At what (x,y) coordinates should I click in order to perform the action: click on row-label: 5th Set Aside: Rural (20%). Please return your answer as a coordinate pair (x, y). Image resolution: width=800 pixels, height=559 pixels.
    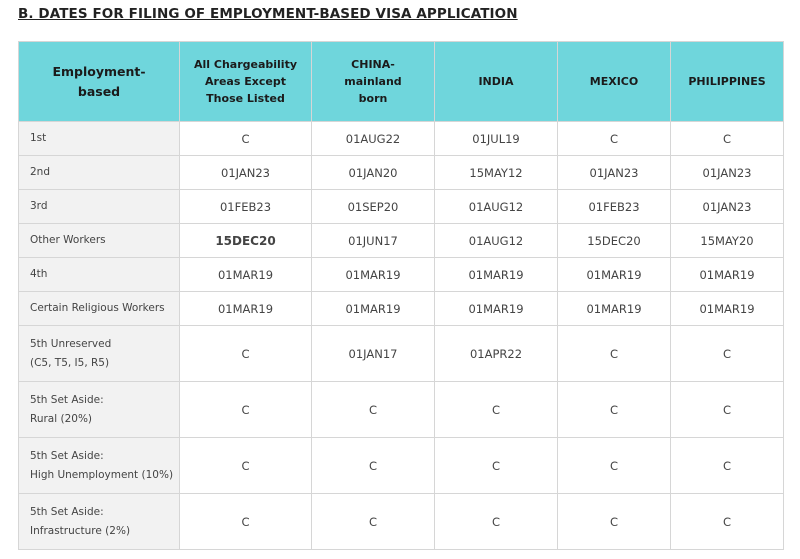
    Looking at the image, I should click on (99, 409).